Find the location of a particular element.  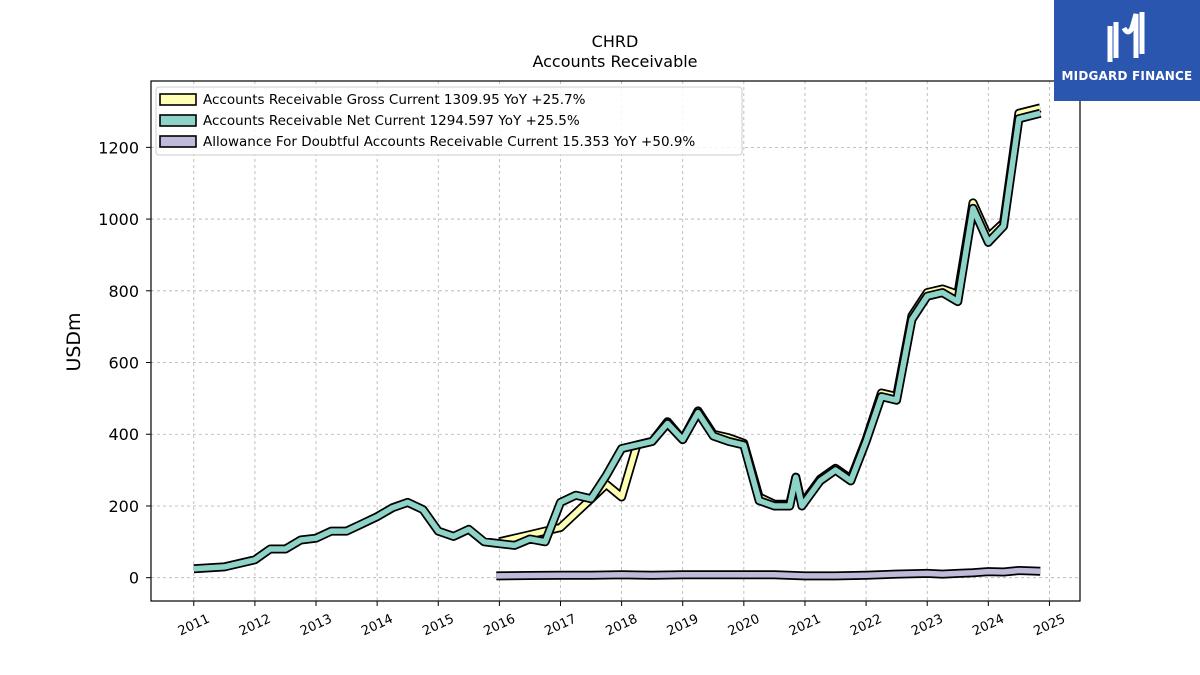

y-tick-label: 400 is located at coordinates (123, 434).